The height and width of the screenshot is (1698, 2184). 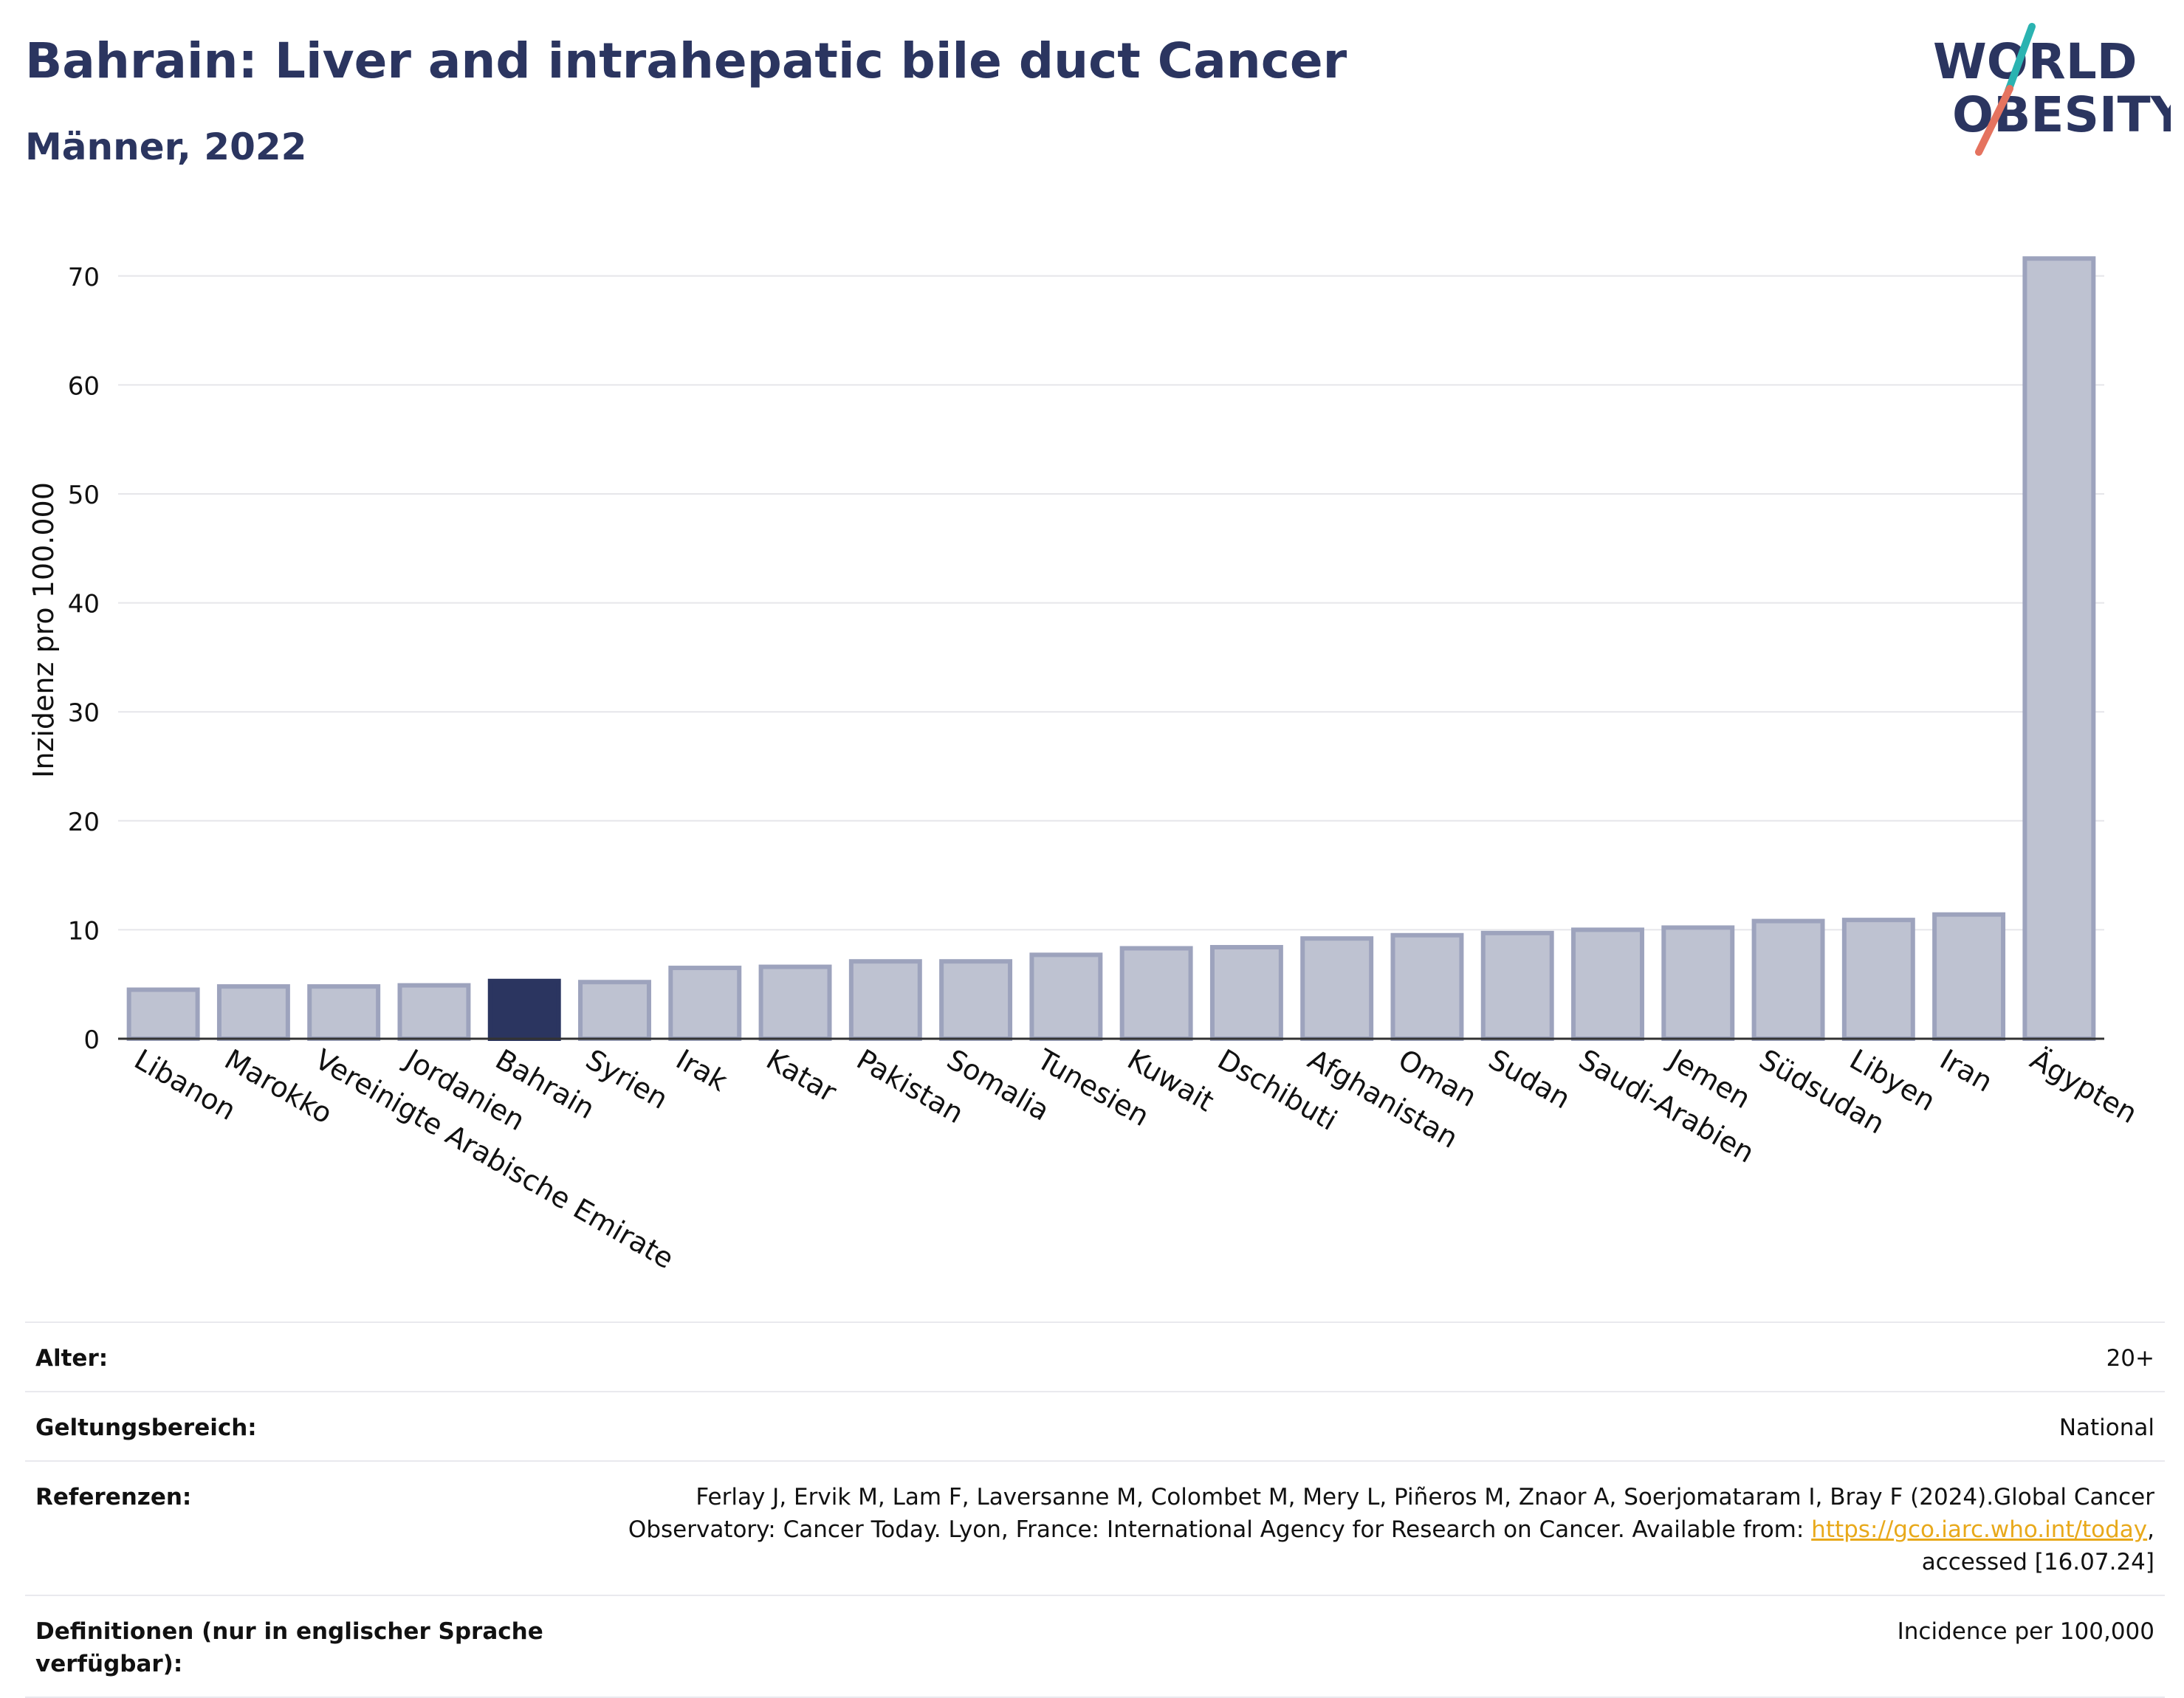 I want to click on y-tick-label: 60, so click(x=84, y=386).